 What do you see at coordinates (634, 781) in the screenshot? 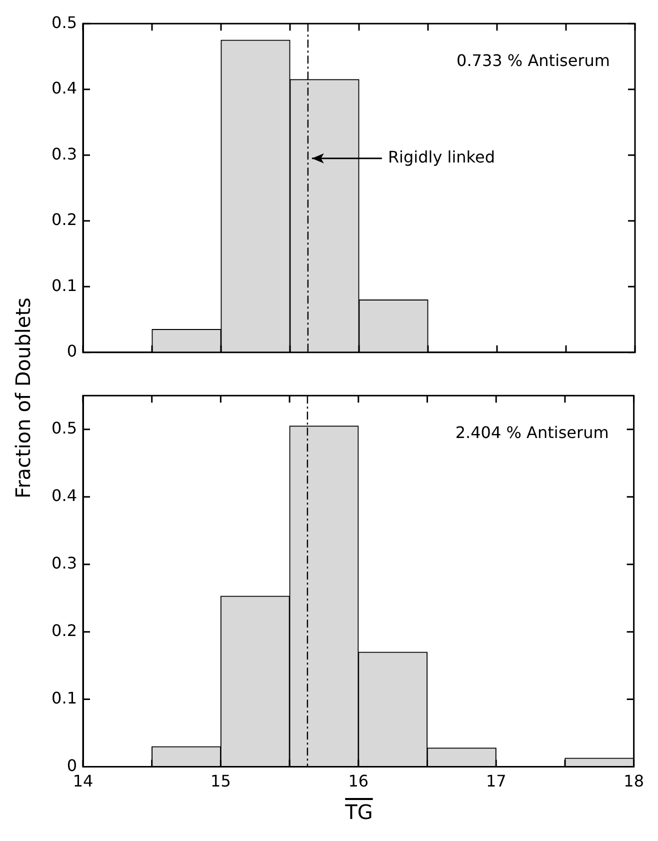
I see `x-tick-label: 18` at bounding box center [634, 781].